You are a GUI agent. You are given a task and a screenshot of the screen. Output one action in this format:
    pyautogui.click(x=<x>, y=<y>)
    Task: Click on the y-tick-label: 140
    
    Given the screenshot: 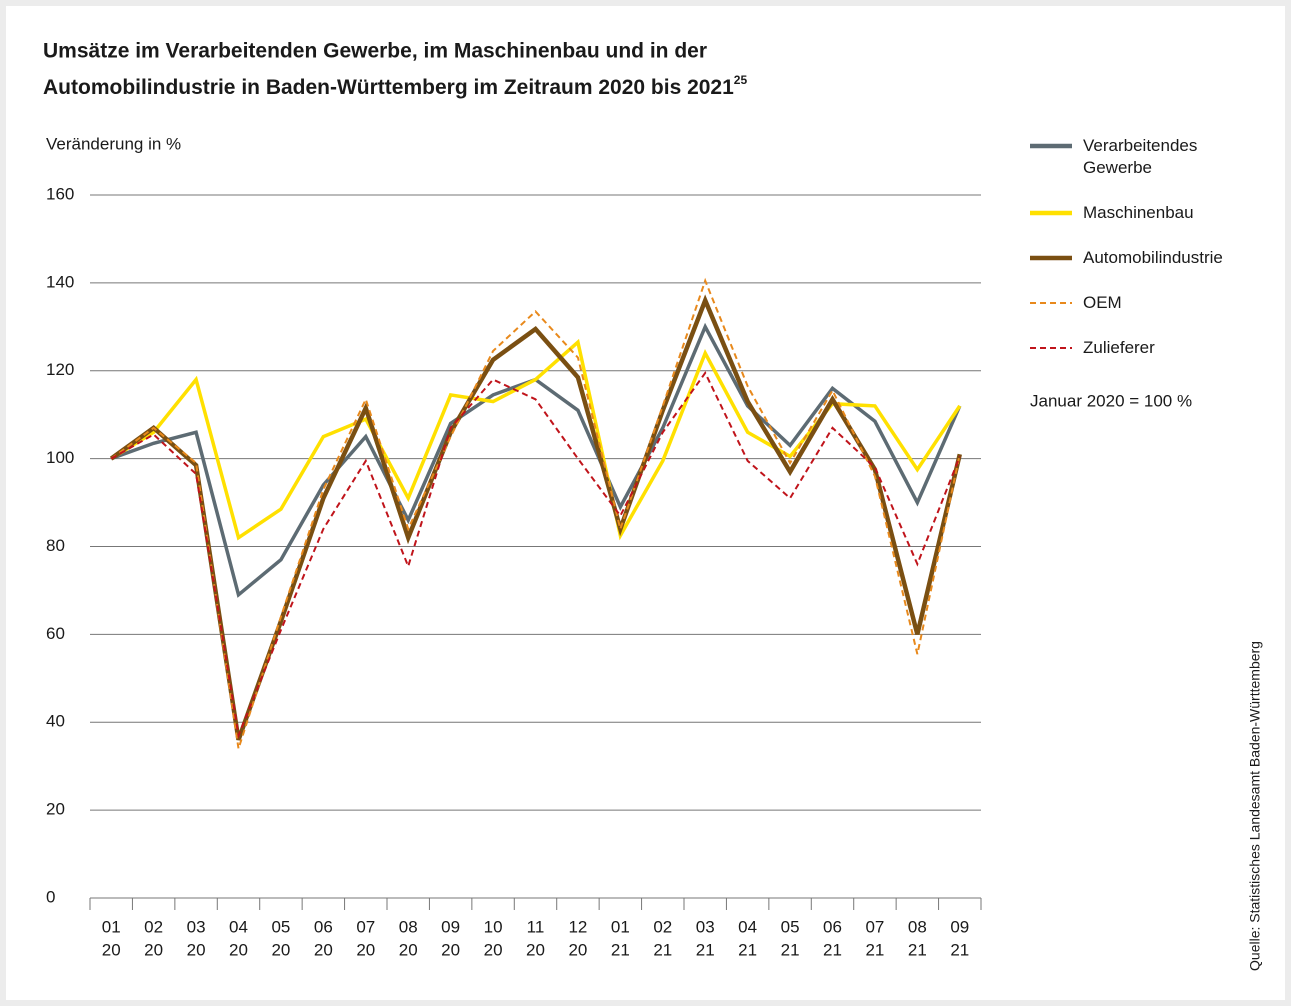 What is the action you would take?
    pyautogui.click(x=60, y=281)
    